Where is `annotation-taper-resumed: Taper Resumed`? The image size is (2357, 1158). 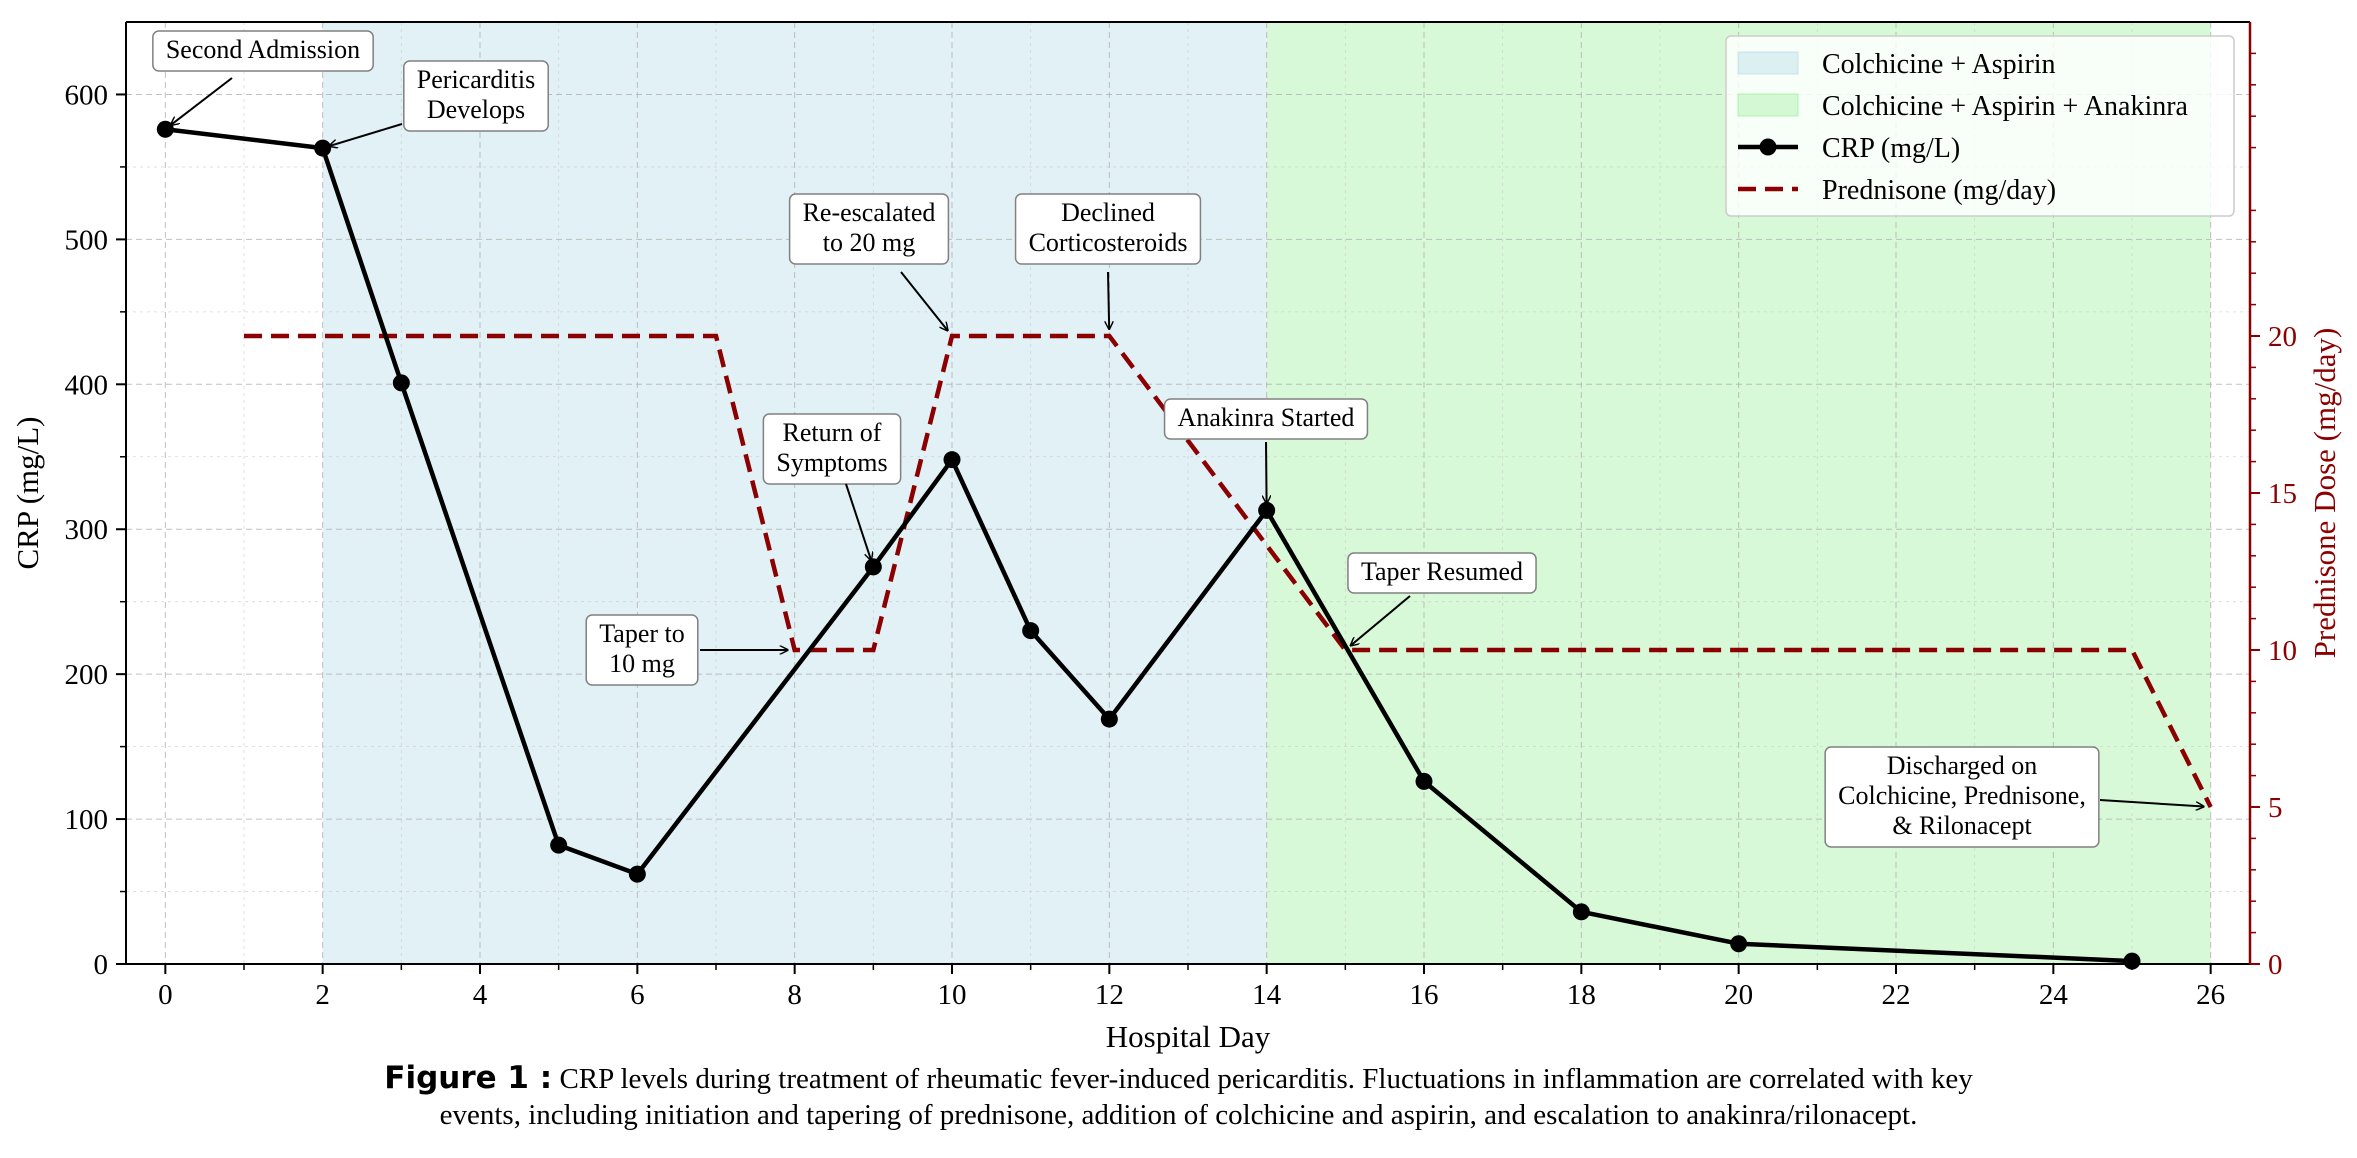 annotation-taper-resumed: Taper Resumed is located at coordinates (1442, 599).